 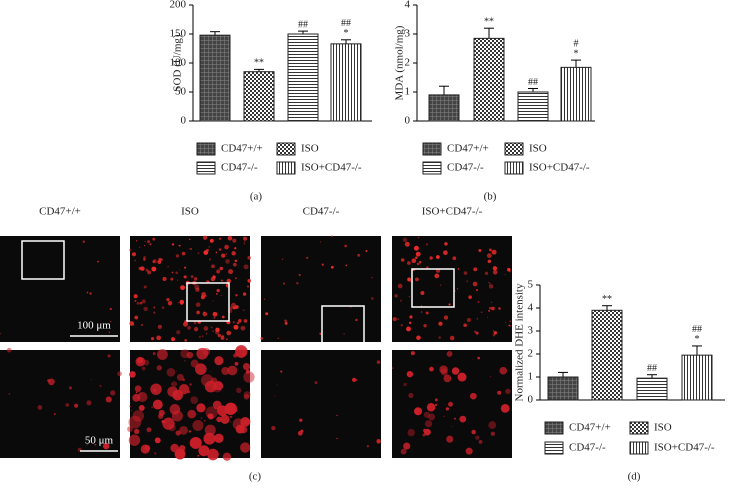 What do you see at coordinates (184, 121) in the screenshot?
I see `y-tick-label: 0` at bounding box center [184, 121].